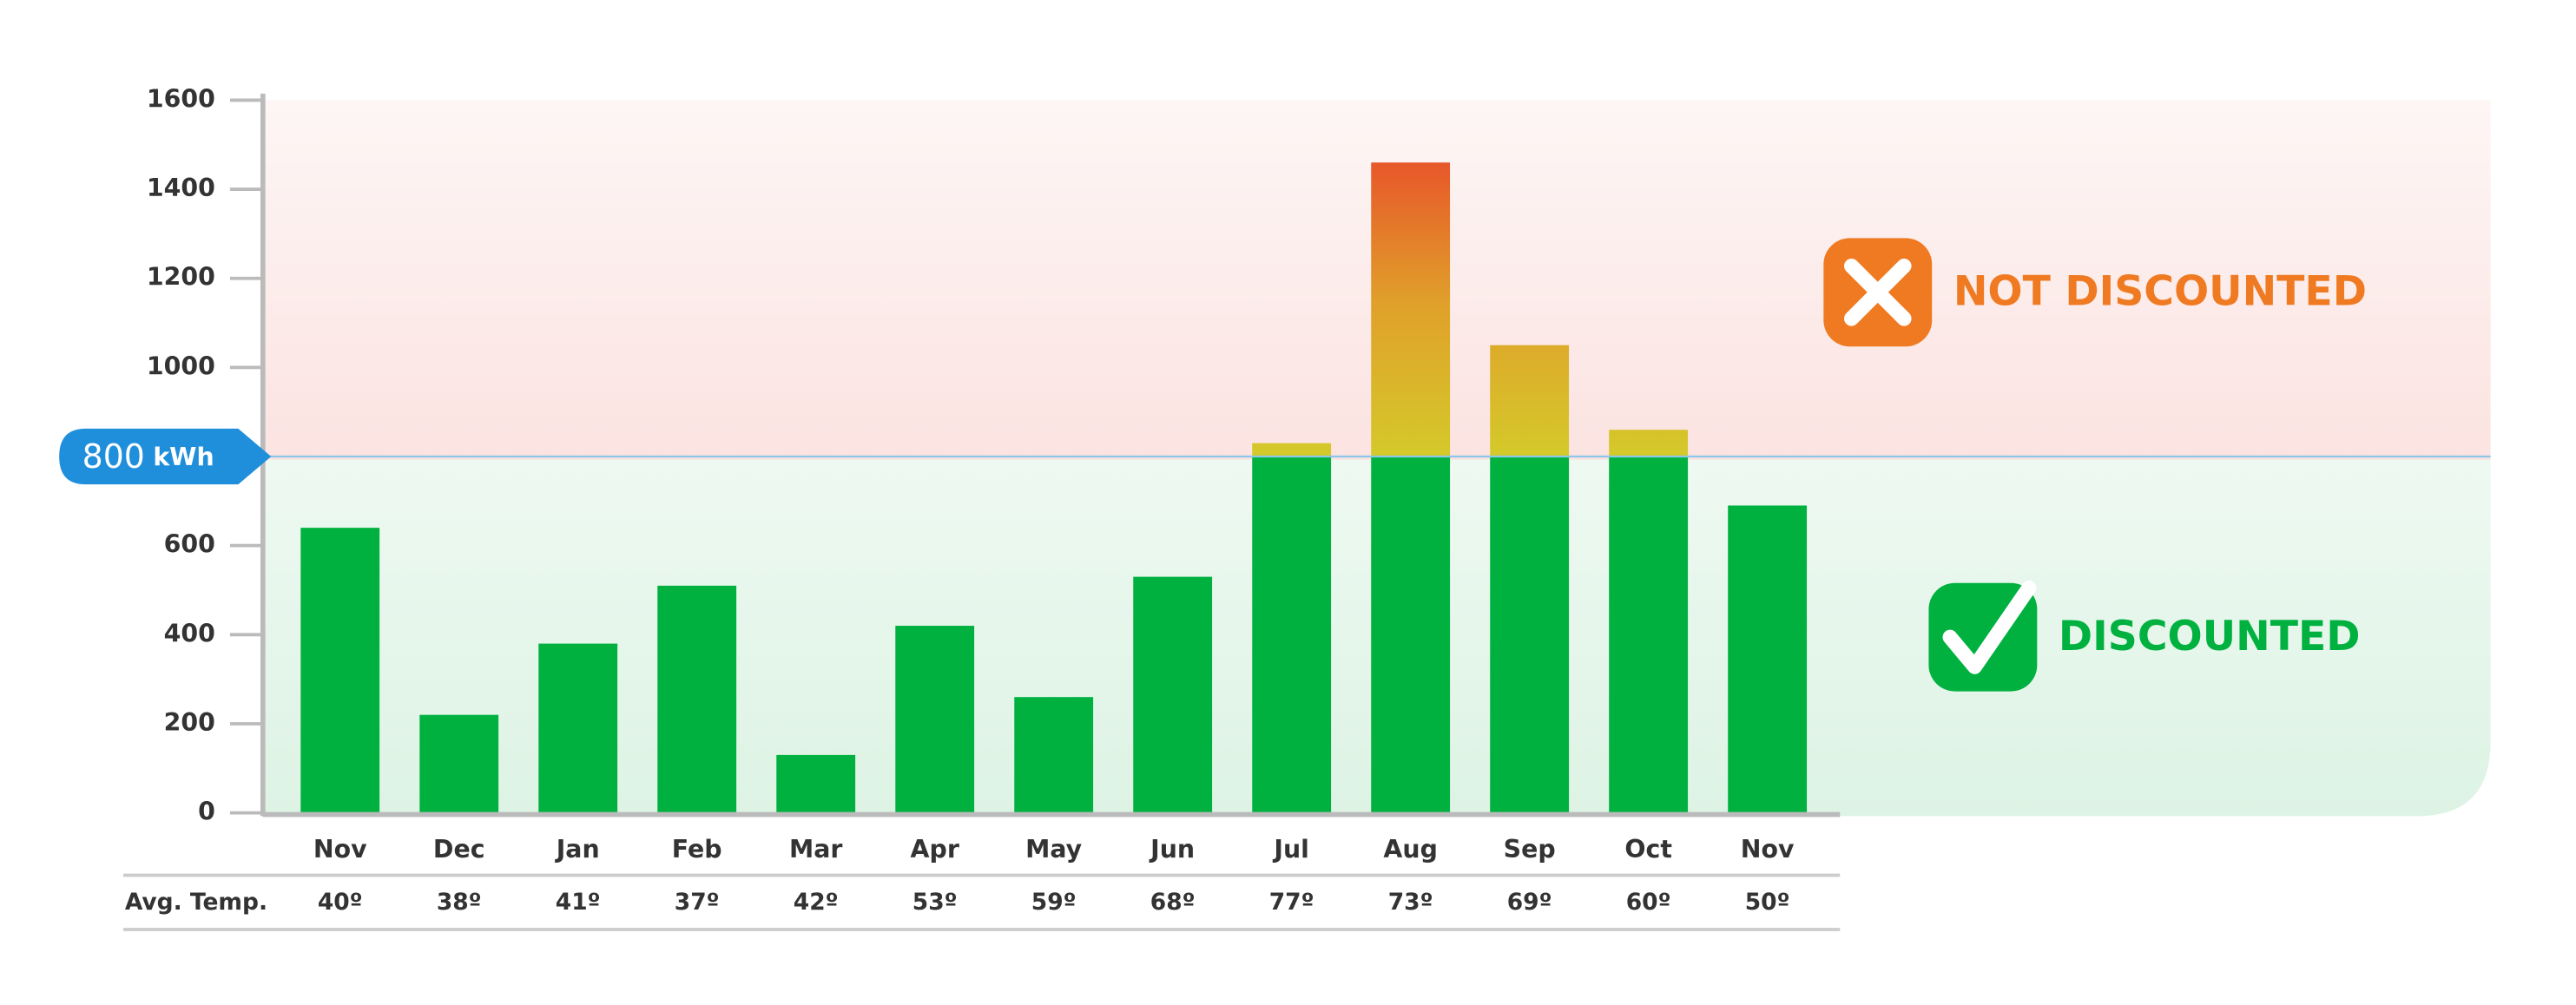 This screenshot has width=2576, height=1005. What do you see at coordinates (189, 544) in the screenshot?
I see `y-tick-label: 600` at bounding box center [189, 544].